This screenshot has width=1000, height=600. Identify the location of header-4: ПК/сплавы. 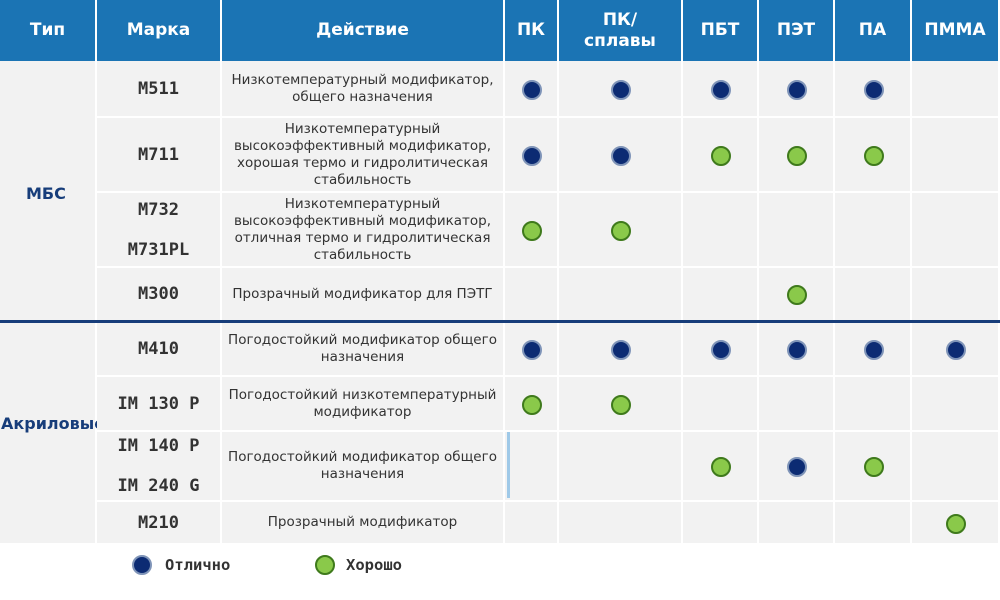
(621, 30).